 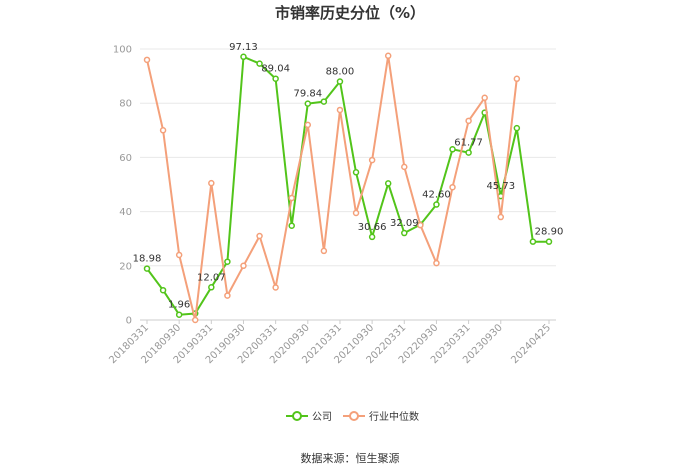 I want to click on data-label: 18.98, so click(x=147, y=259).